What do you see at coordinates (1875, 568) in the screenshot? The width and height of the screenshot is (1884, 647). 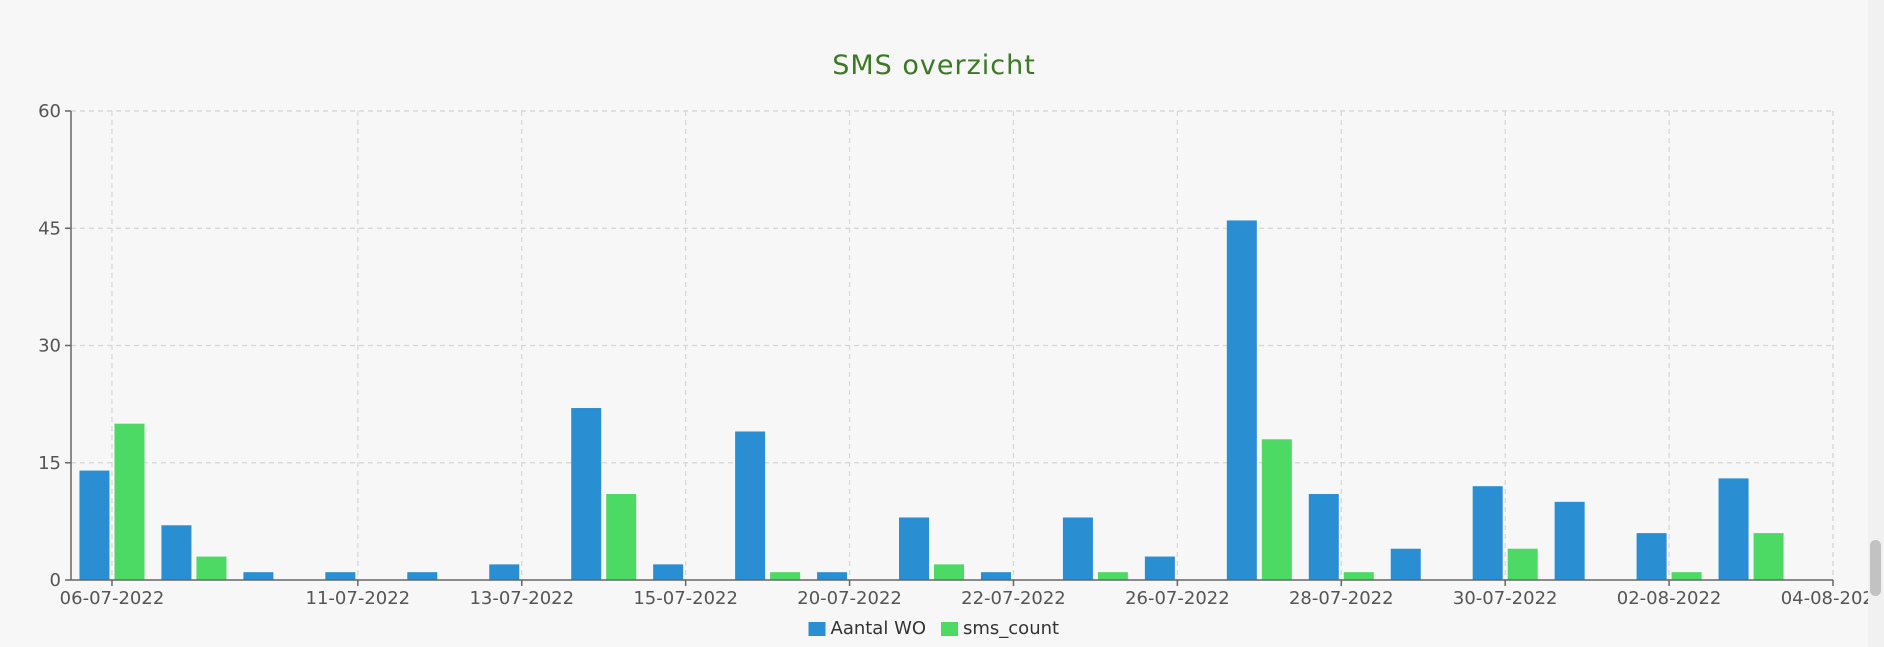 I see `scrollbar-thumb` at bounding box center [1875, 568].